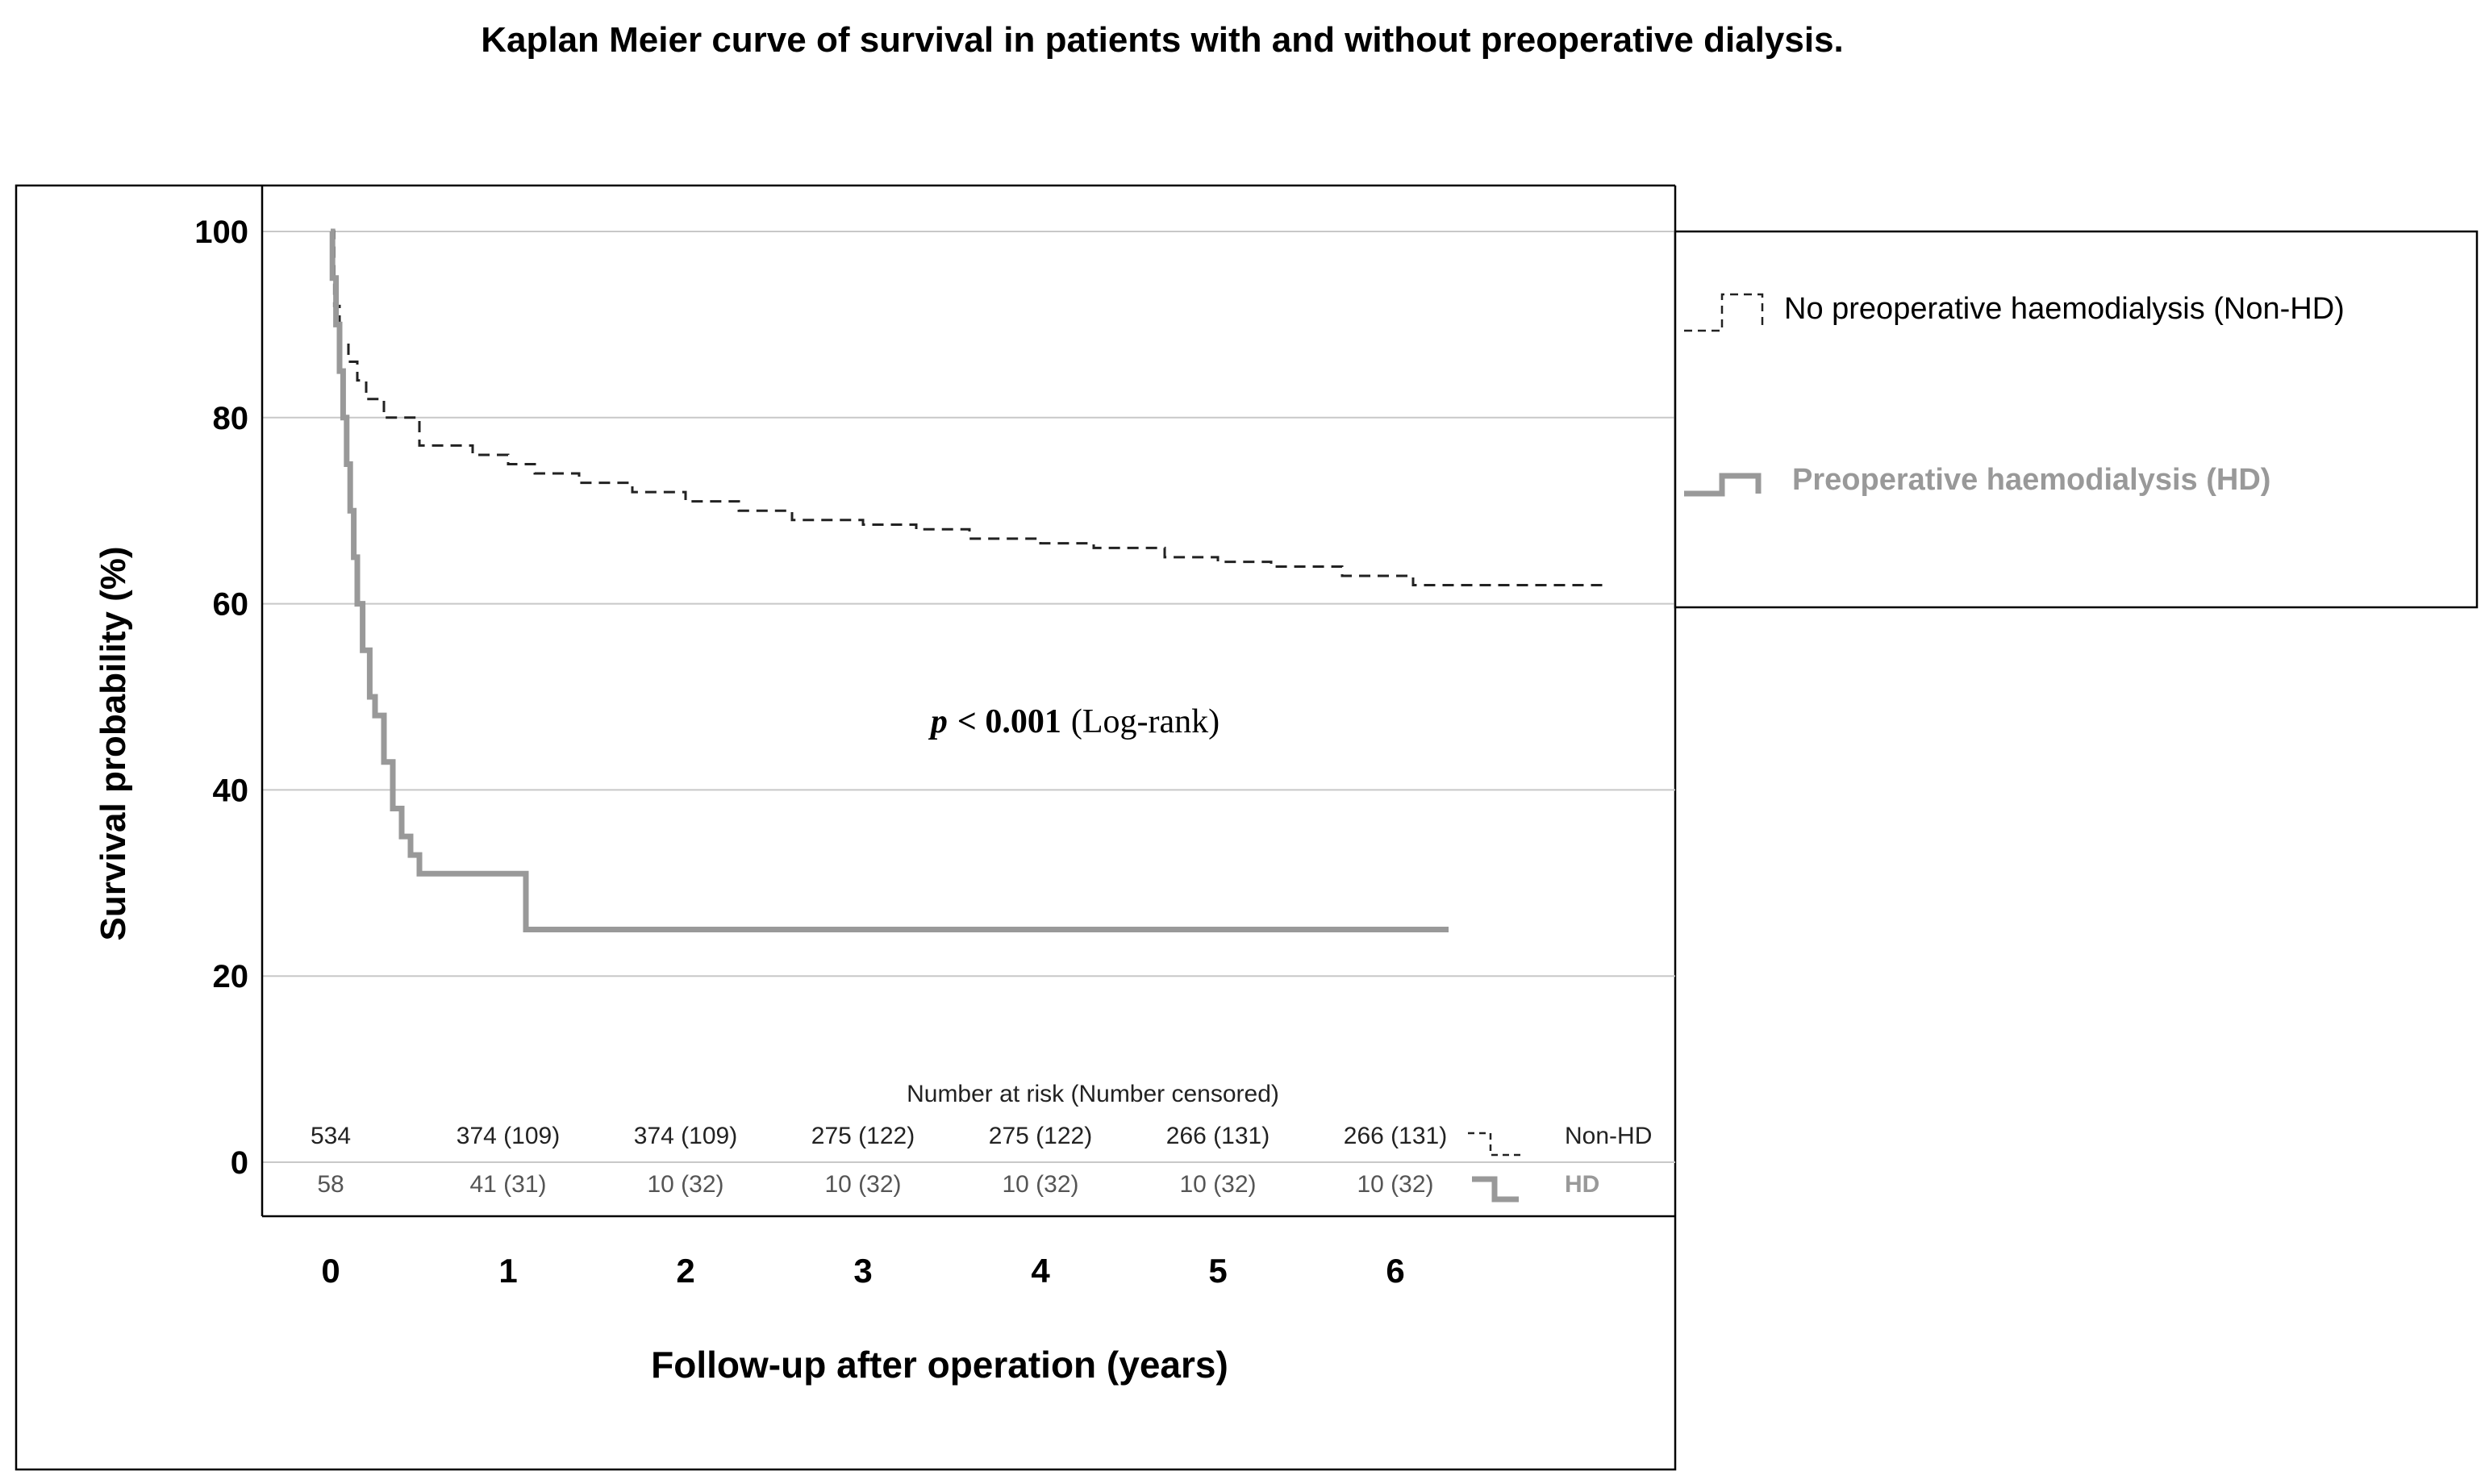 This screenshot has width=2485, height=1484. What do you see at coordinates (1582, 1184) in the screenshot?
I see `risk-label-hd: HD` at bounding box center [1582, 1184].